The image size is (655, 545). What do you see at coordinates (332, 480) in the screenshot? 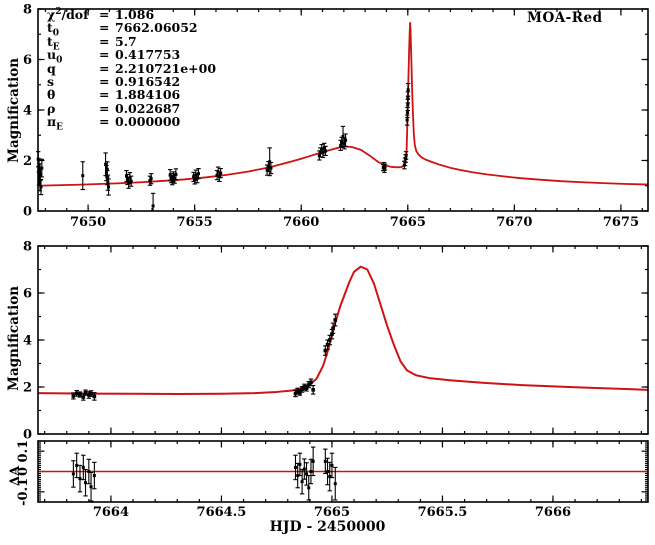
I see `residual-panel: 7664 7664.5 7665 7665.5 7666 -0.1 0 0.1` at bounding box center [332, 480].